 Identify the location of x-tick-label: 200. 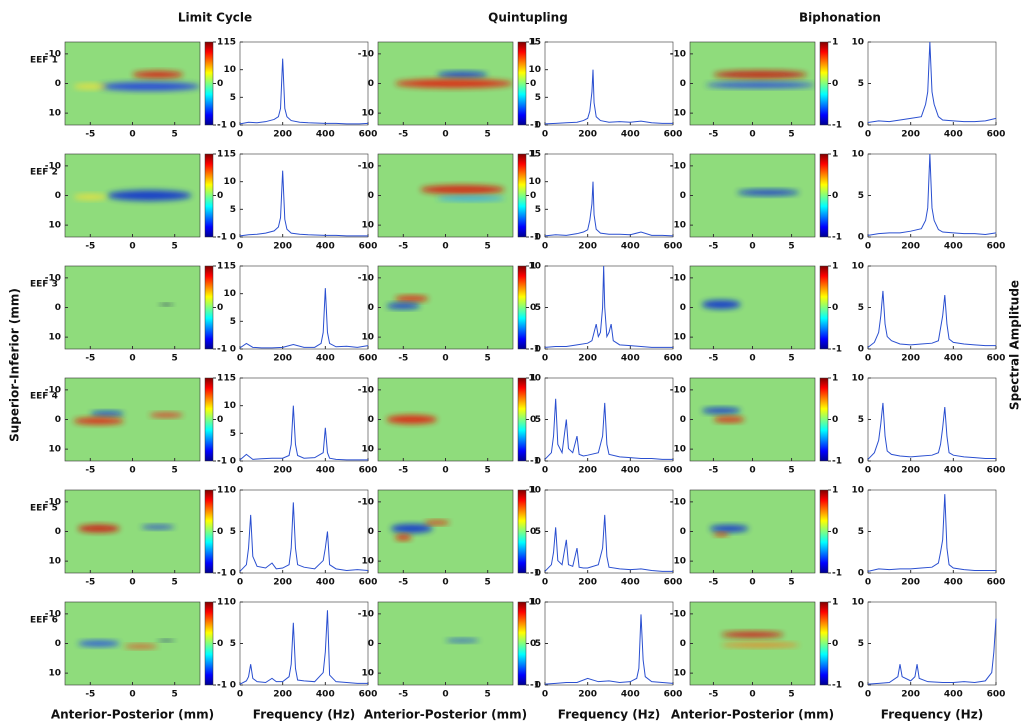
(282, 471).